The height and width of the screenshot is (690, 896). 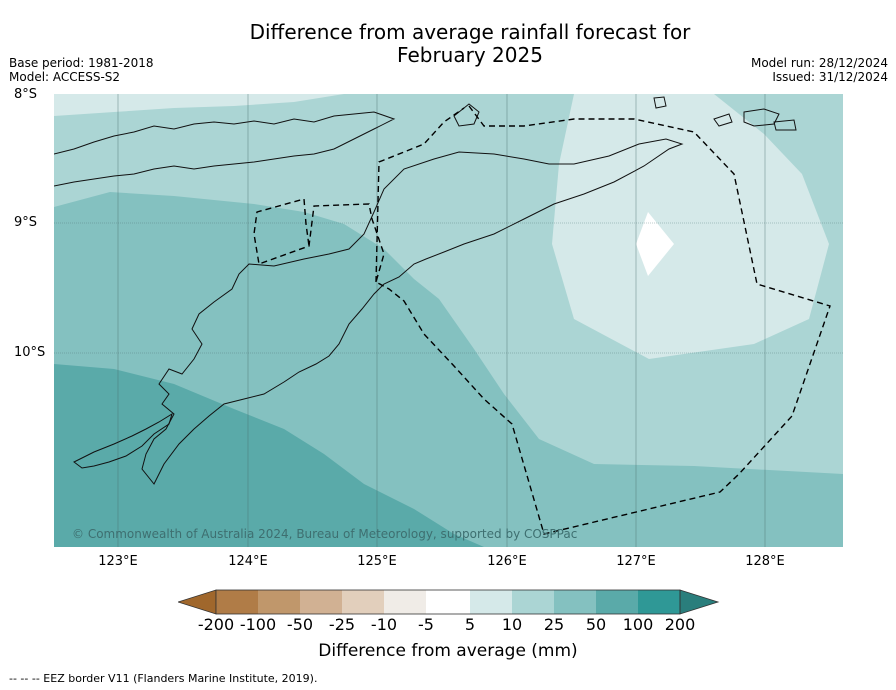 I want to click on layer-10-25-west, so click(x=199, y=105).